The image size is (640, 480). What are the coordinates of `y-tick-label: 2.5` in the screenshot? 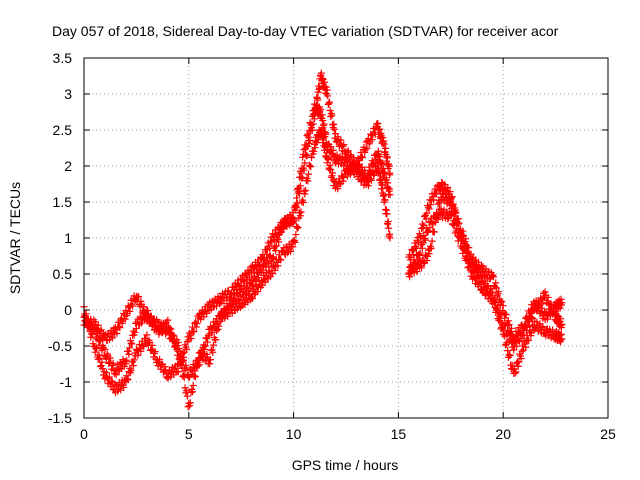 It's located at (63, 130).